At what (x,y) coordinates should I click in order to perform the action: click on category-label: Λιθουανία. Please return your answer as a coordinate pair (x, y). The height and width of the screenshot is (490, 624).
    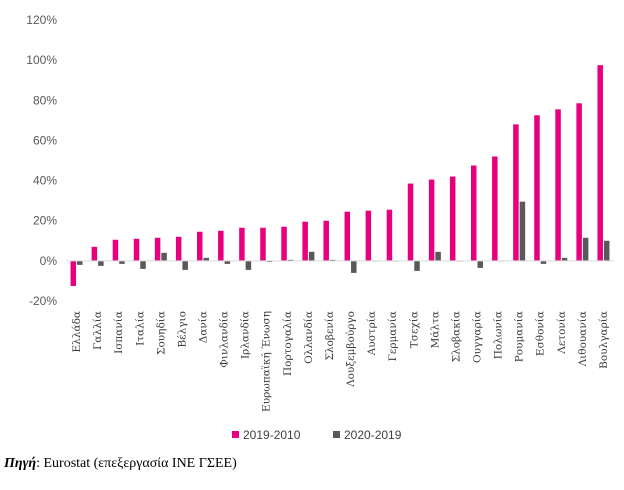
    Looking at the image, I should click on (582, 339).